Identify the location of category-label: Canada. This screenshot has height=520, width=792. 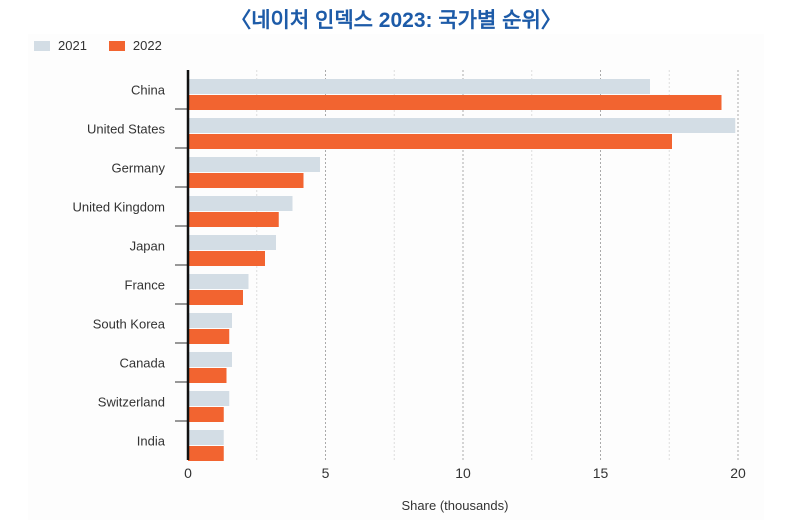
(142, 363).